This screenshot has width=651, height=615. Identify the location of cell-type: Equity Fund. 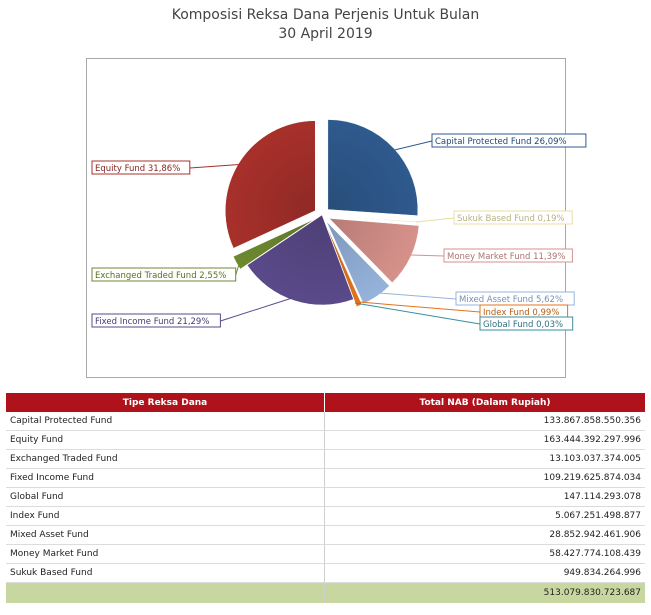
(165, 440).